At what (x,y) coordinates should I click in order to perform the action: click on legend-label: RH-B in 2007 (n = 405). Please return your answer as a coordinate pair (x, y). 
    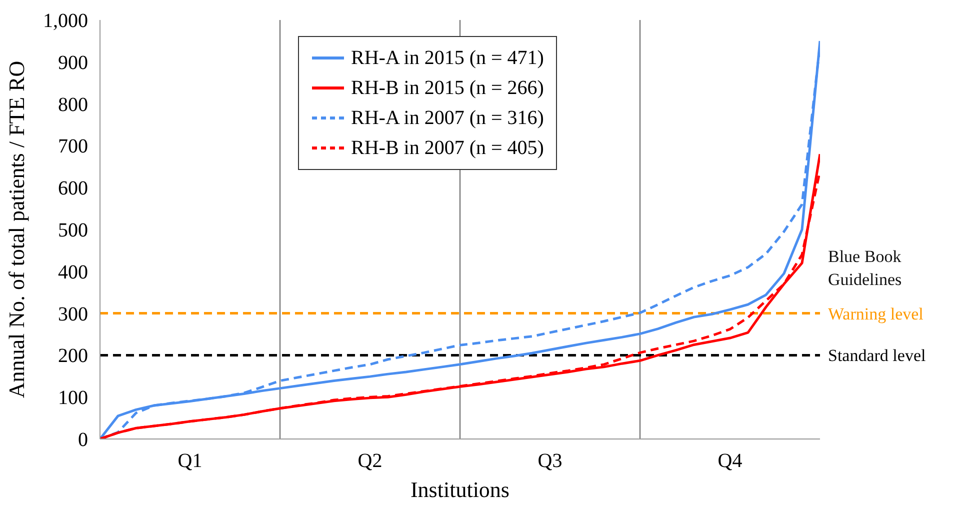
    Looking at the image, I should click on (447, 148).